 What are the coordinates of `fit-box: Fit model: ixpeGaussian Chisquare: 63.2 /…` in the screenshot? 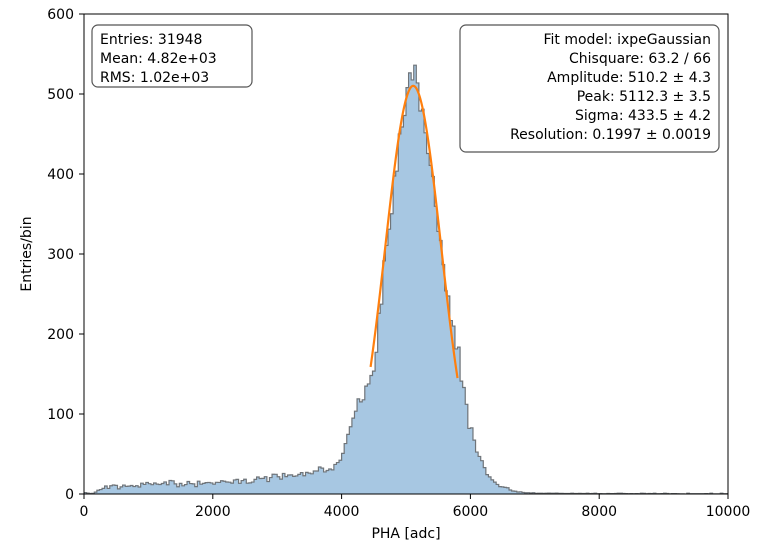 It's located at (589, 88).